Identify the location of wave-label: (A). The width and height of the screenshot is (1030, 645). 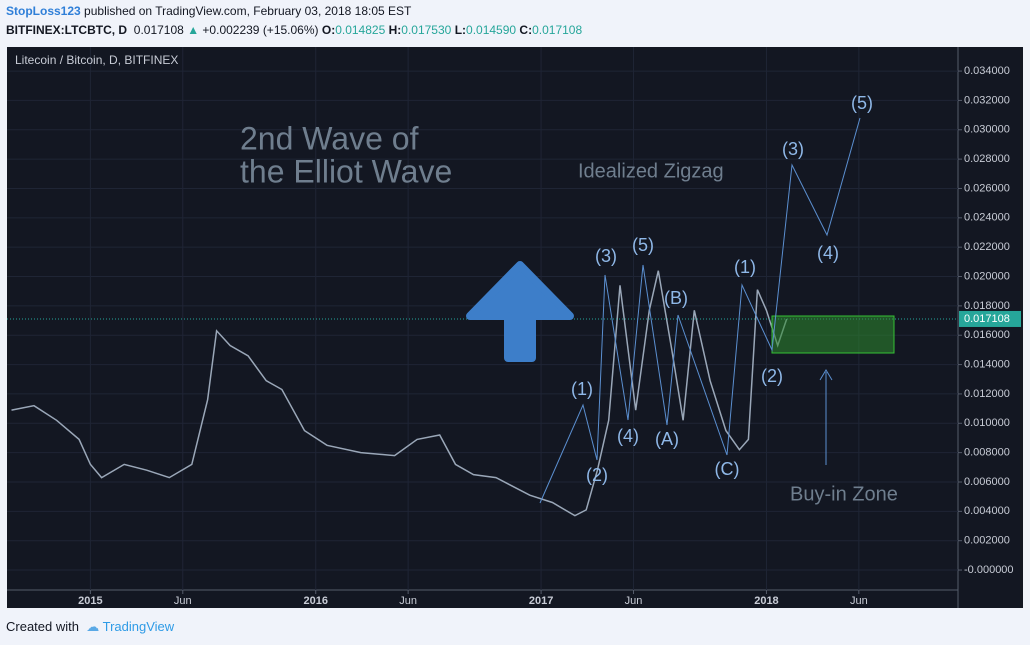
(667, 439).